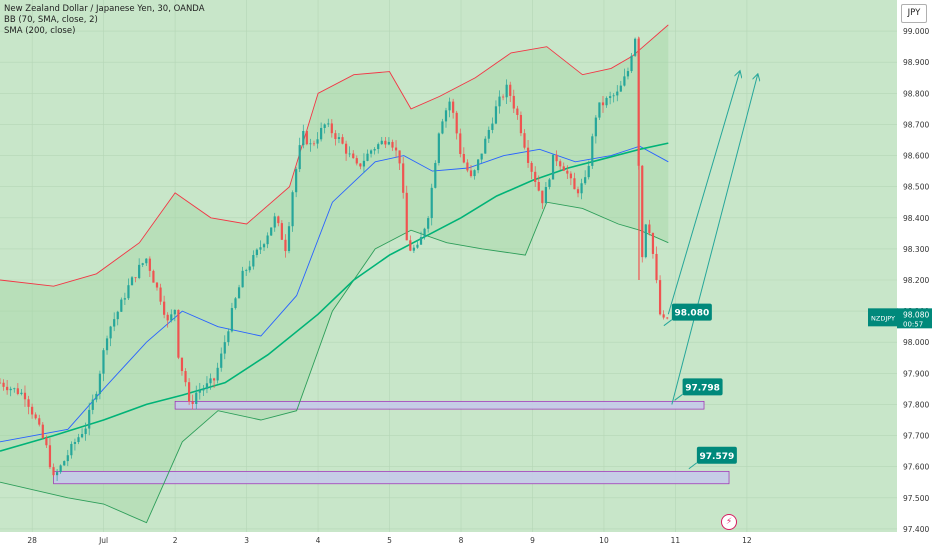 This screenshot has width=932, height=550. Describe the element at coordinates (916, 62) in the screenshot. I see `price-tick-label: 98.900` at that location.